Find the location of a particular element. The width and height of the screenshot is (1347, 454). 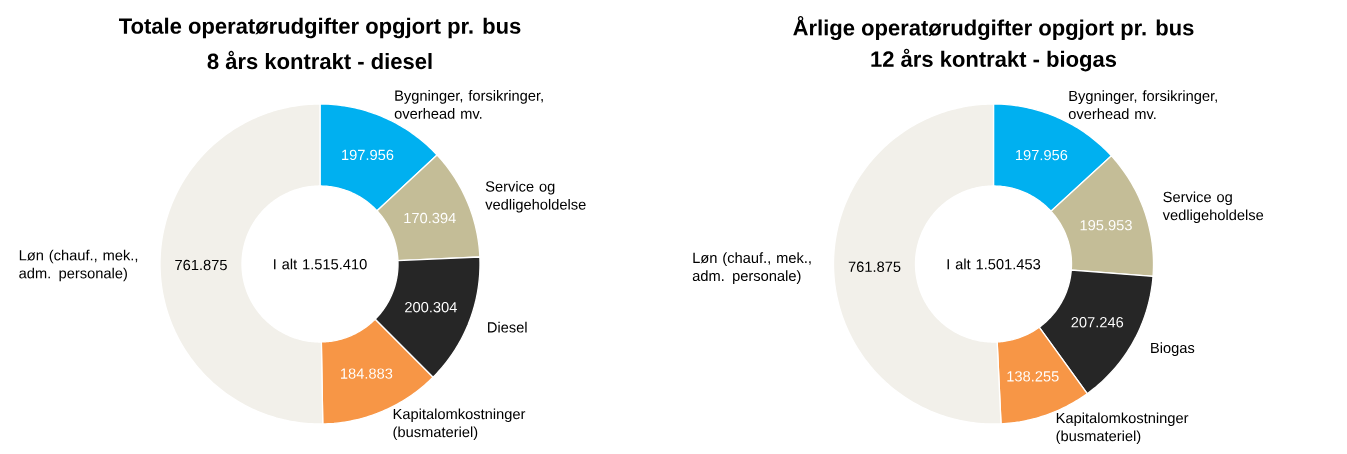

data-label: 170.394 is located at coordinates (430, 218).